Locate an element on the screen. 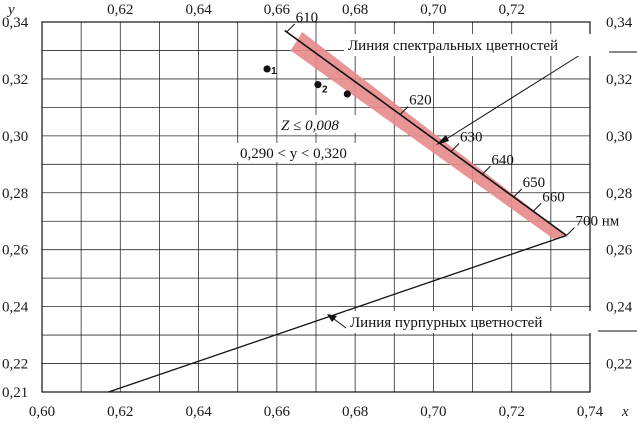 Image resolution: width=637 pixels, height=425 pixels. x-top-tick-label: 0,66 is located at coordinates (277, 10).